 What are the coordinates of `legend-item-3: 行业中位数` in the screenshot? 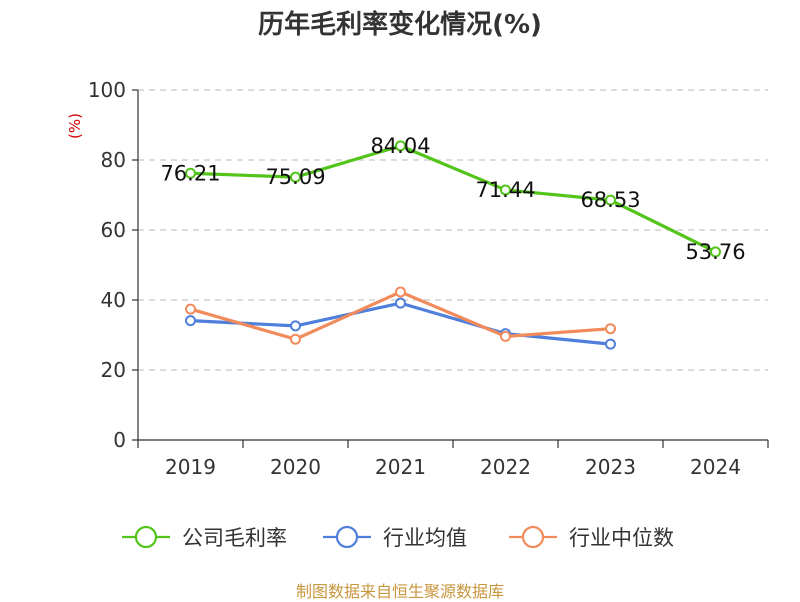 It's located at (591, 537).